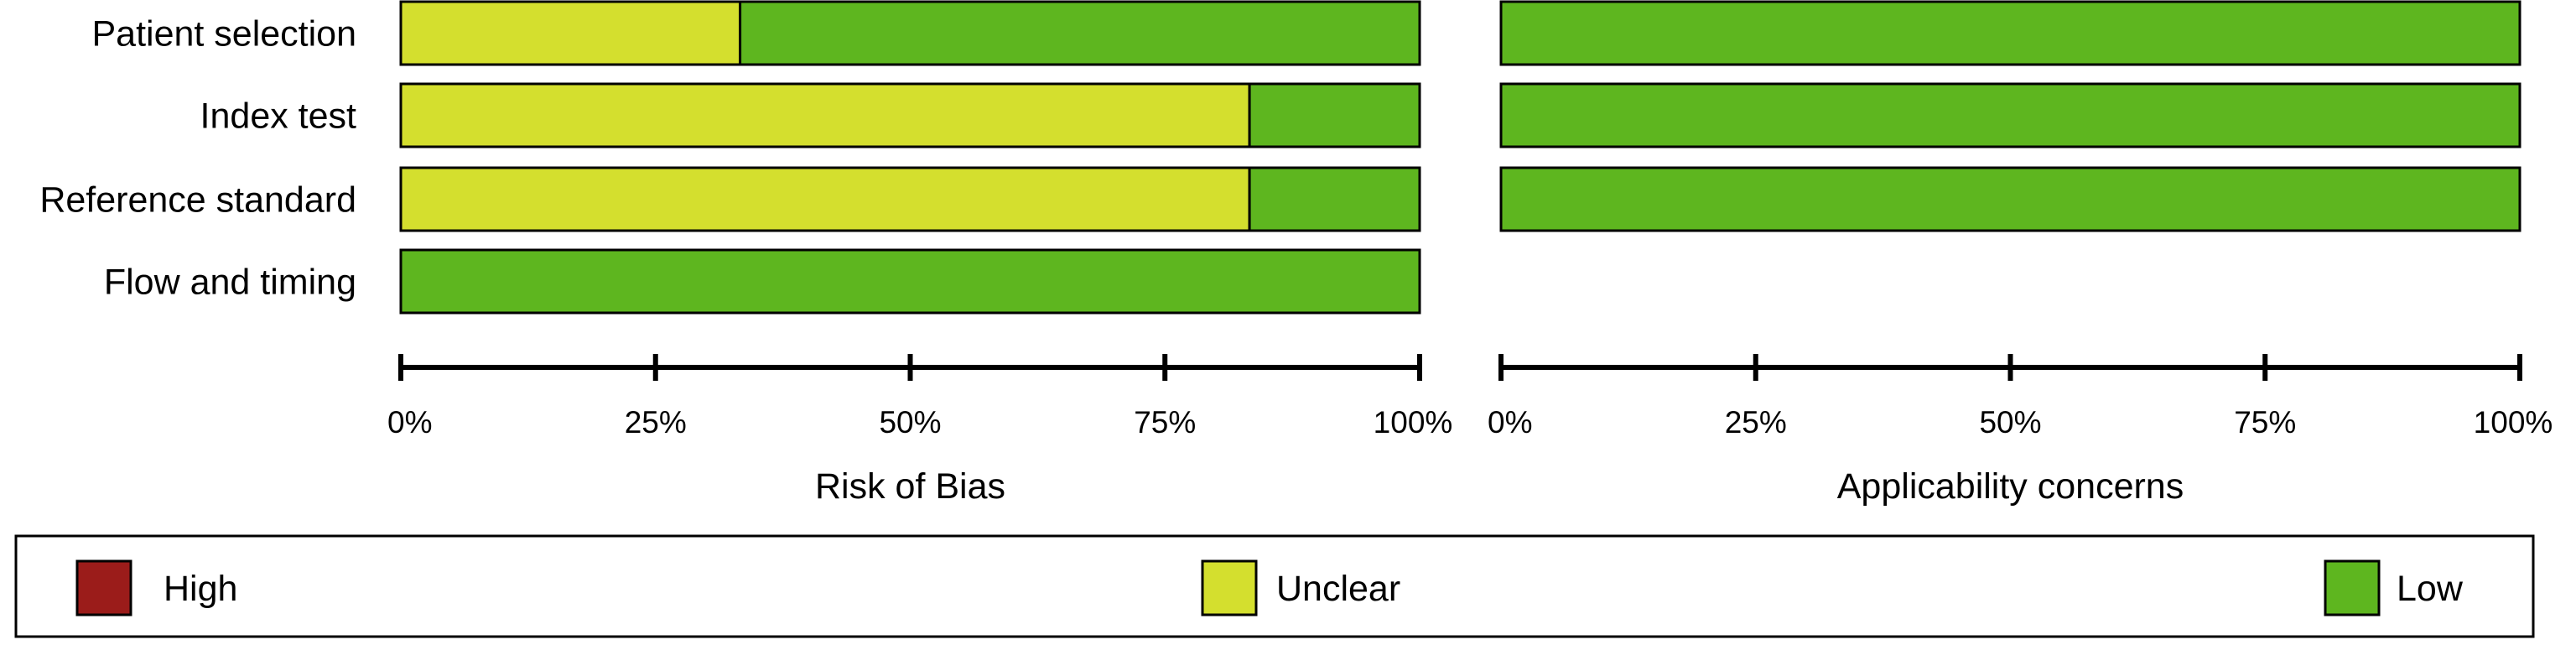 The height and width of the screenshot is (645, 2576). Describe the element at coordinates (278, 116) in the screenshot. I see `category-label-index-test: Index test` at that location.